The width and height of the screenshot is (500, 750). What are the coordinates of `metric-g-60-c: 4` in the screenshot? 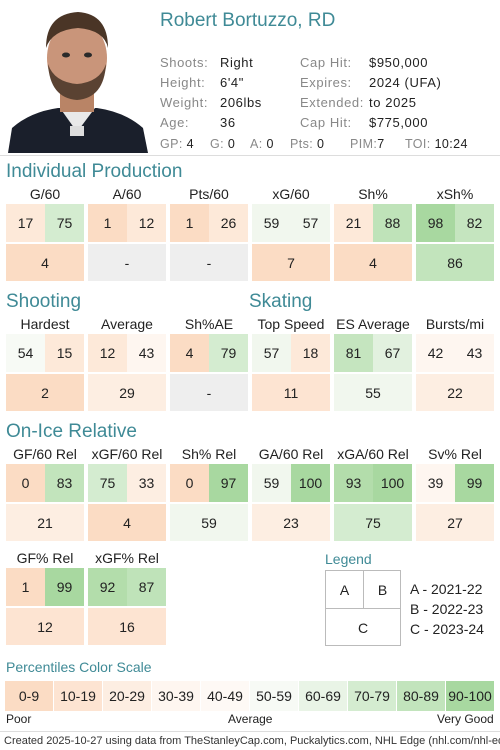 It's located at (45, 262).